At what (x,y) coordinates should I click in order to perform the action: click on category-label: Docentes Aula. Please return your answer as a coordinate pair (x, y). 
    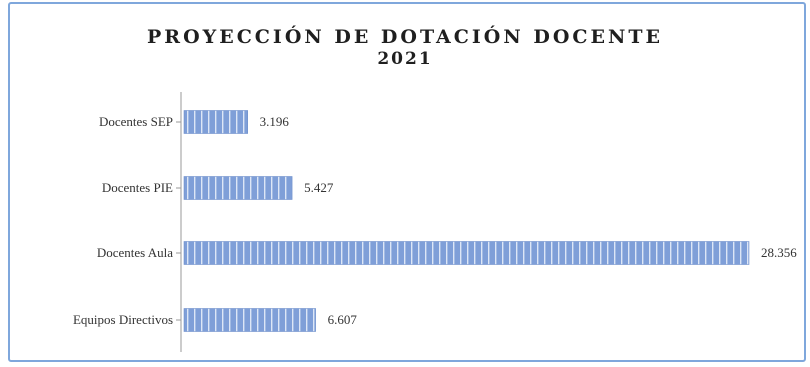
    Looking at the image, I should click on (135, 252).